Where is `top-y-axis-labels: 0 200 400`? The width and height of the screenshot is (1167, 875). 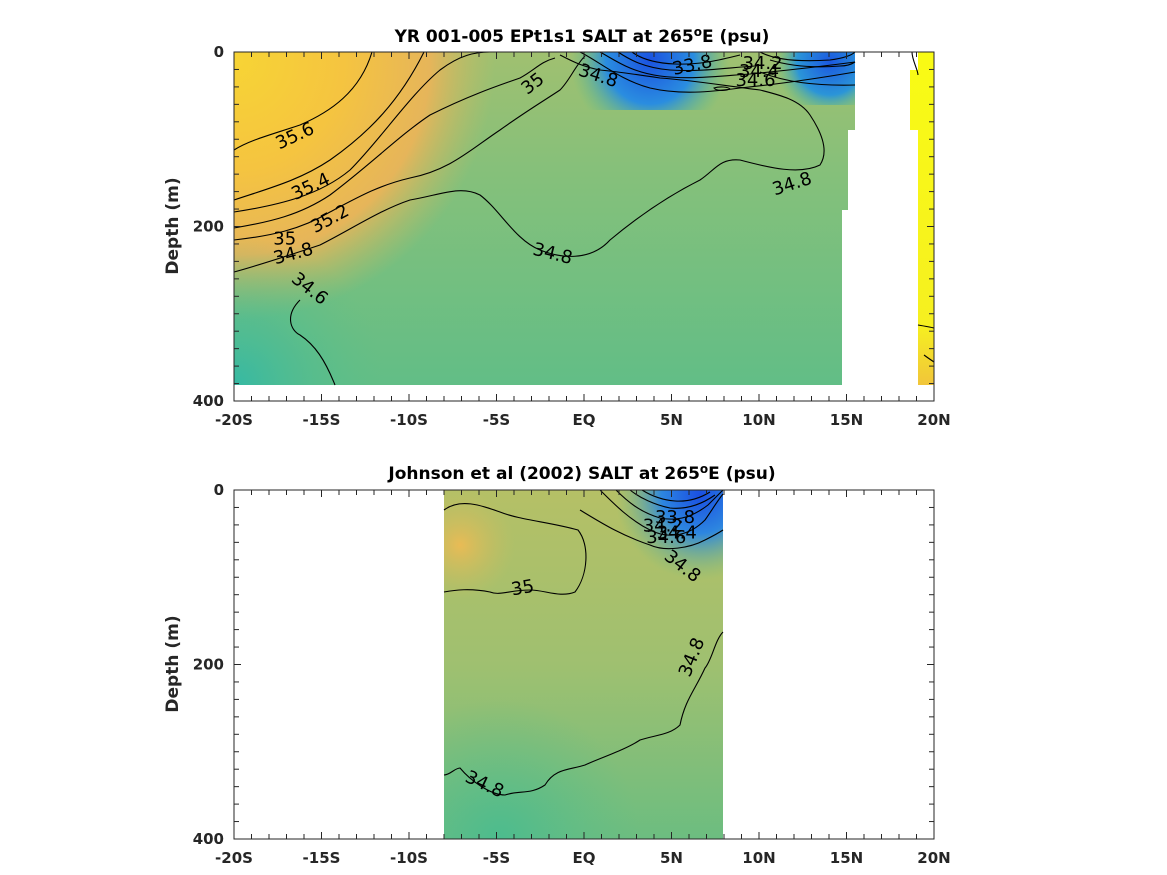
top-y-axis-labels: 0 200 400 is located at coordinates (208, 226).